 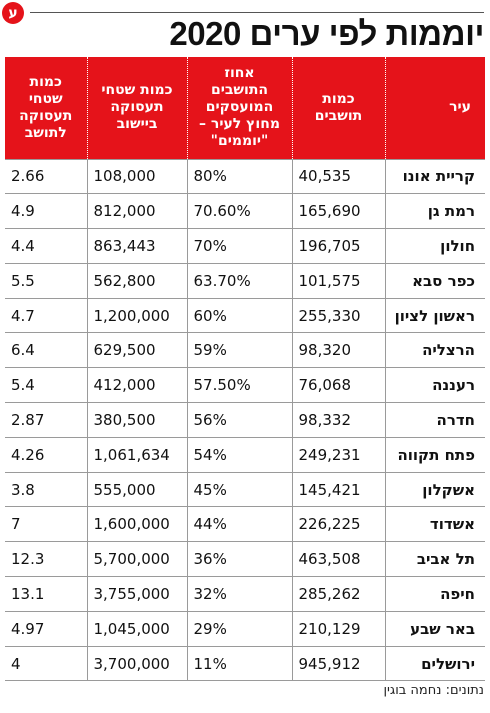 What do you see at coordinates (338, 594) in the screenshot?
I see `cell-population: 285,262` at bounding box center [338, 594].